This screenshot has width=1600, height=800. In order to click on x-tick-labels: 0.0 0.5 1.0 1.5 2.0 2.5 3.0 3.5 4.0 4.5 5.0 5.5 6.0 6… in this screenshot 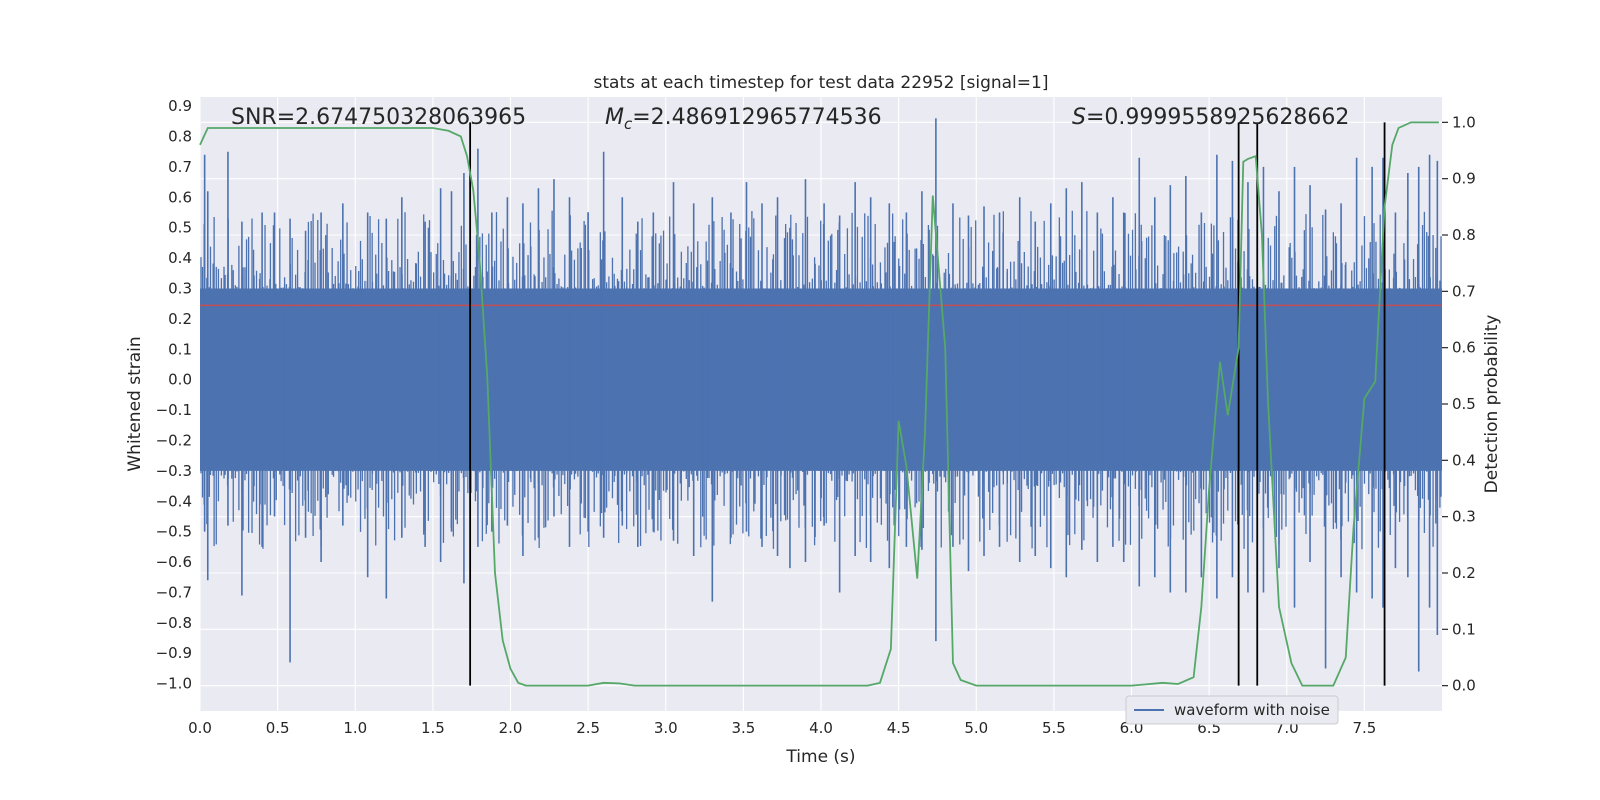, I will do `click(782, 728)`.